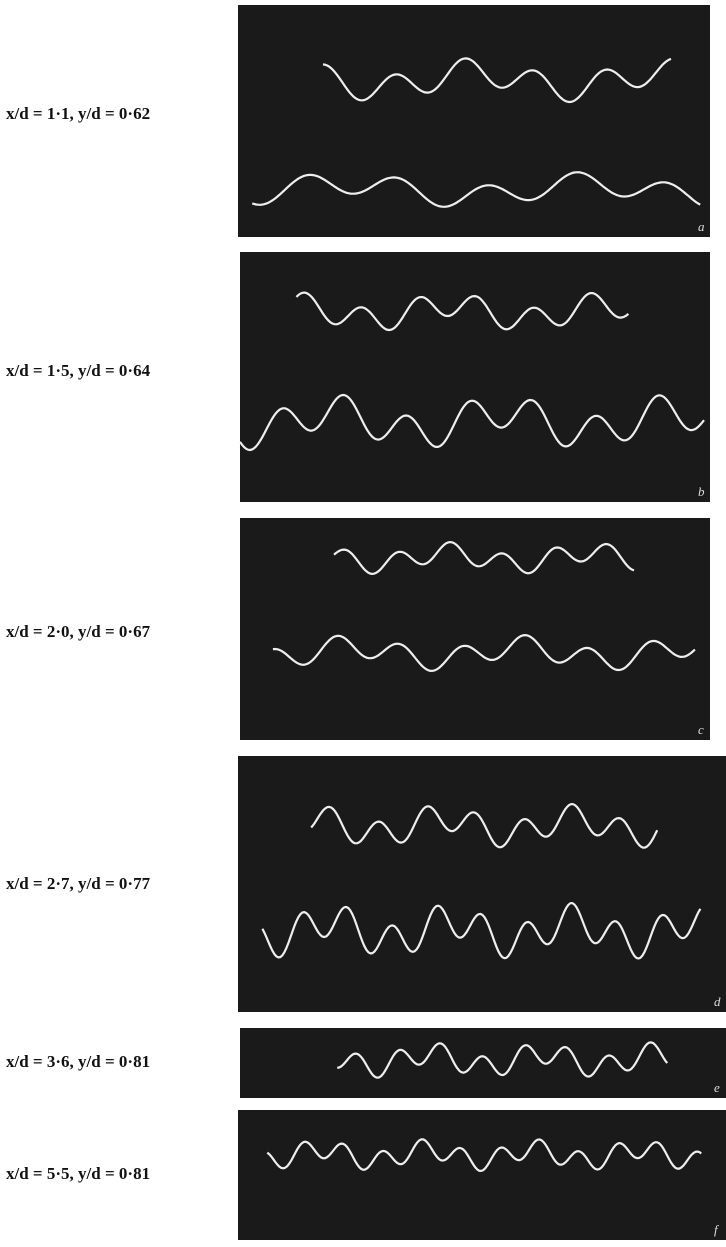 The width and height of the screenshot is (726, 1247). I want to click on panel-label: x/d = 2·0, y/d = 0·67, so click(78, 631).